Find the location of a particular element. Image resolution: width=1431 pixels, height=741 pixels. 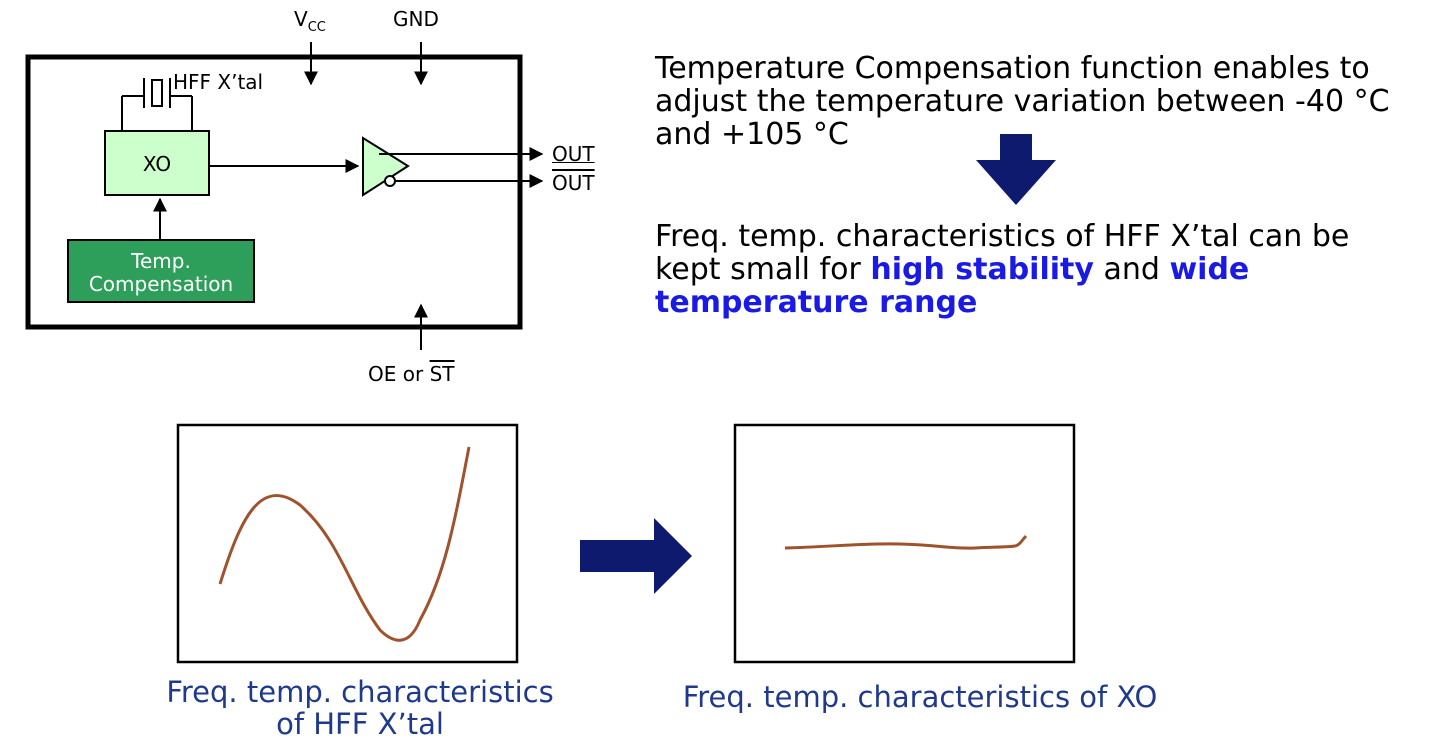

temp-comp-label-line1: Temp. is located at coordinates (161, 261).